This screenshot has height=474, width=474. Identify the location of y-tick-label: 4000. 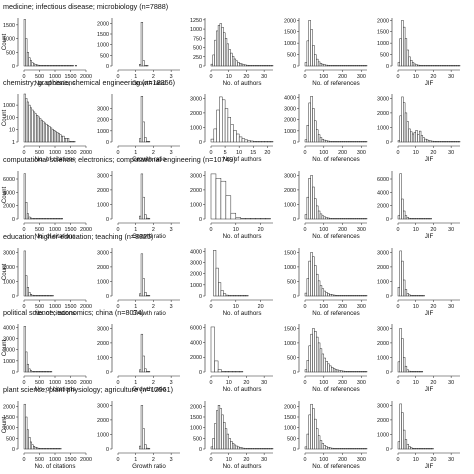
(9, 328).